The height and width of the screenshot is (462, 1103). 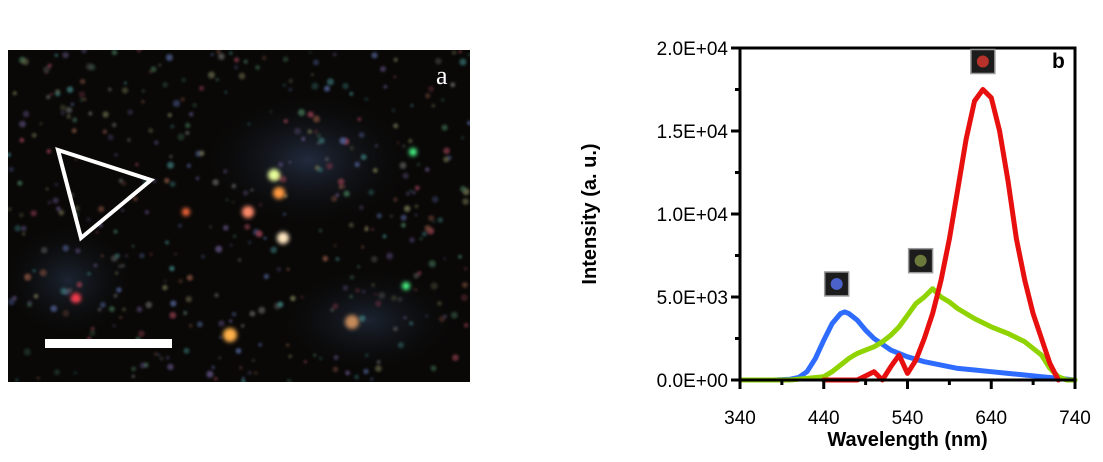 I want to click on triangle-marker, so click(x=105, y=194).